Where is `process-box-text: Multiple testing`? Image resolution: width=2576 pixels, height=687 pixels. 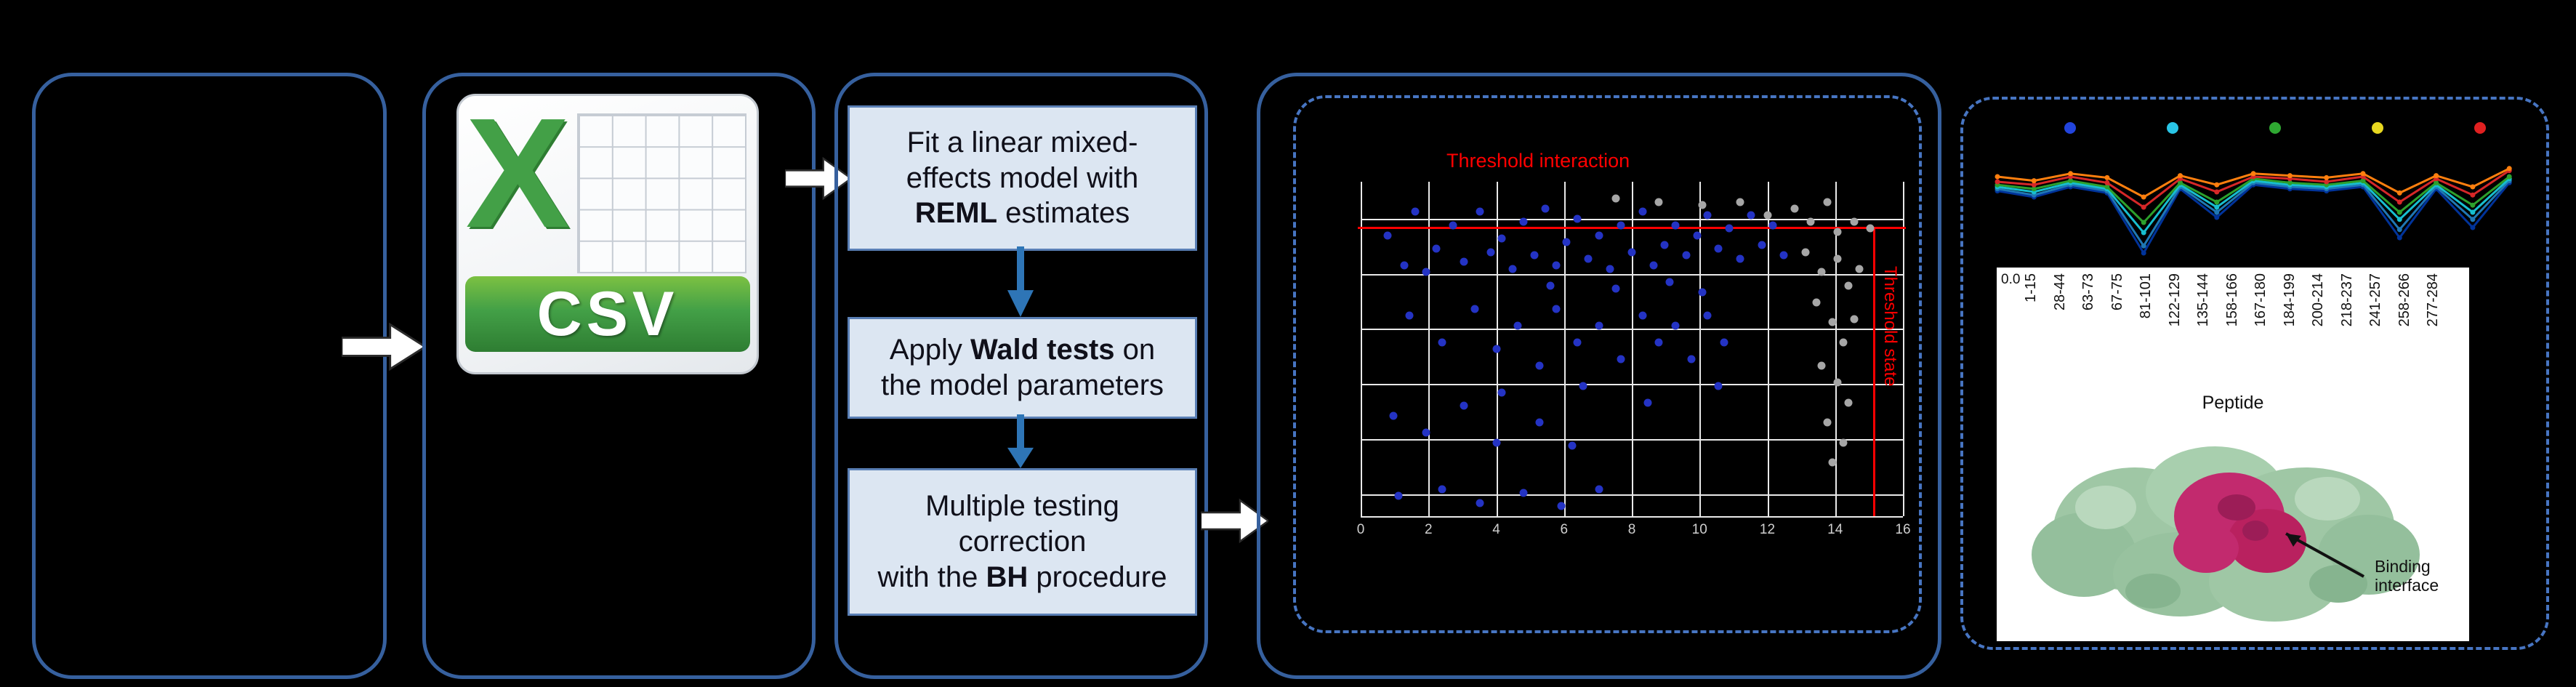 process-box-text: Multiple testing is located at coordinates (1022, 506).